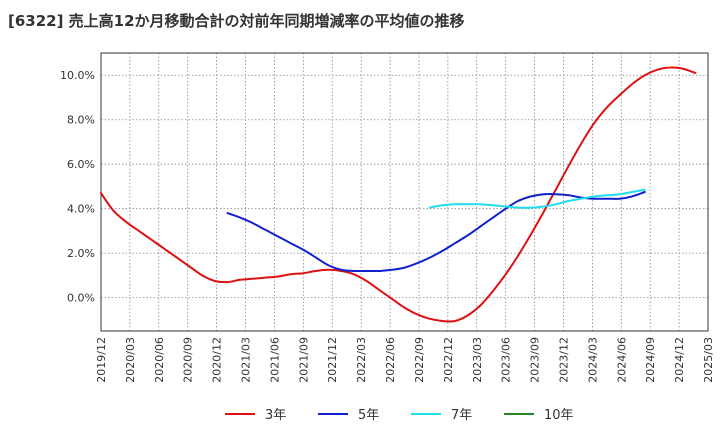 This screenshot has height=440, width=720. What do you see at coordinates (679, 360) in the screenshot?
I see `x-tick-label: 2024/12` at bounding box center [679, 360].